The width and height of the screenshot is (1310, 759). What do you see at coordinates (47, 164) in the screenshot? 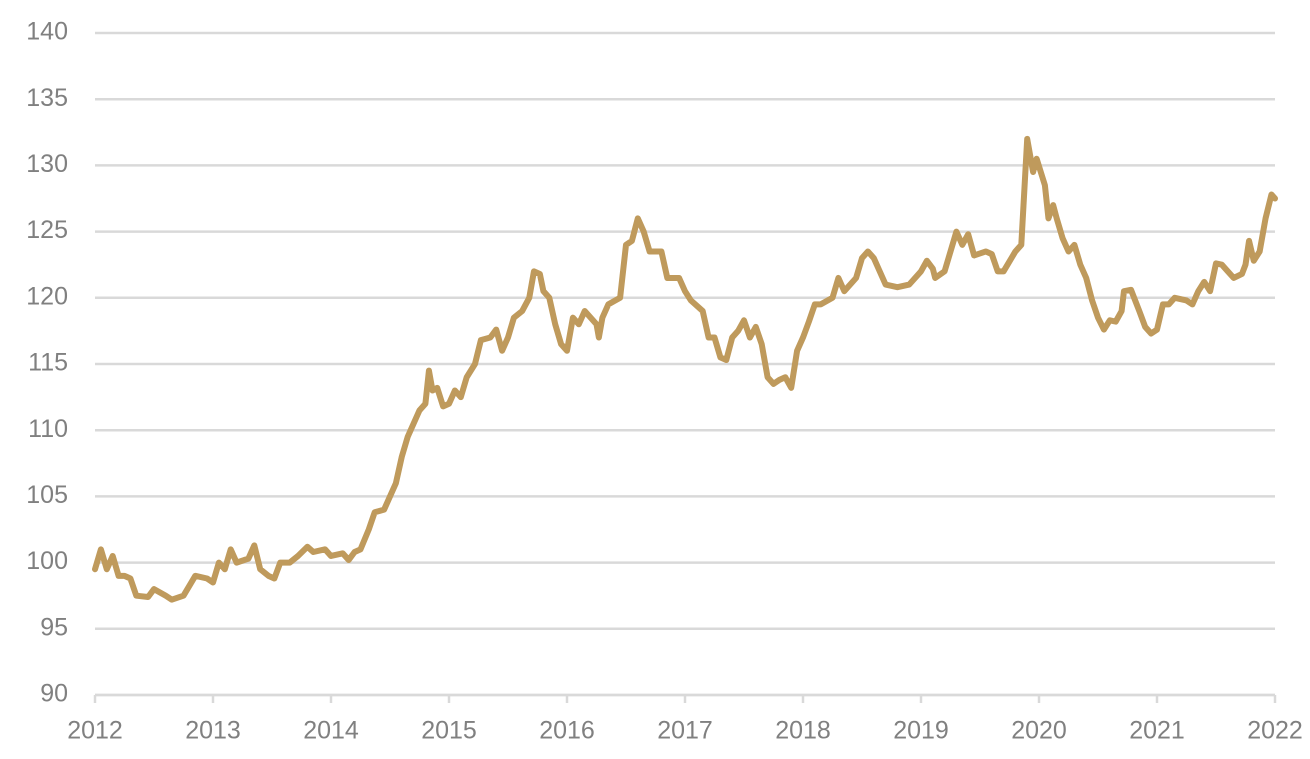
I see `y-tick-label: 130` at bounding box center [47, 164].